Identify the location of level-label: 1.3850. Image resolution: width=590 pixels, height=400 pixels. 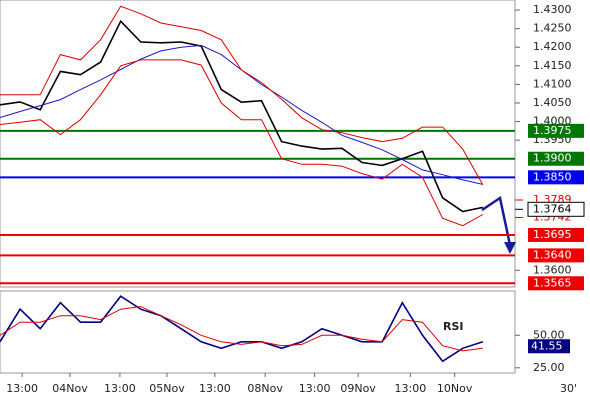
(552, 176).